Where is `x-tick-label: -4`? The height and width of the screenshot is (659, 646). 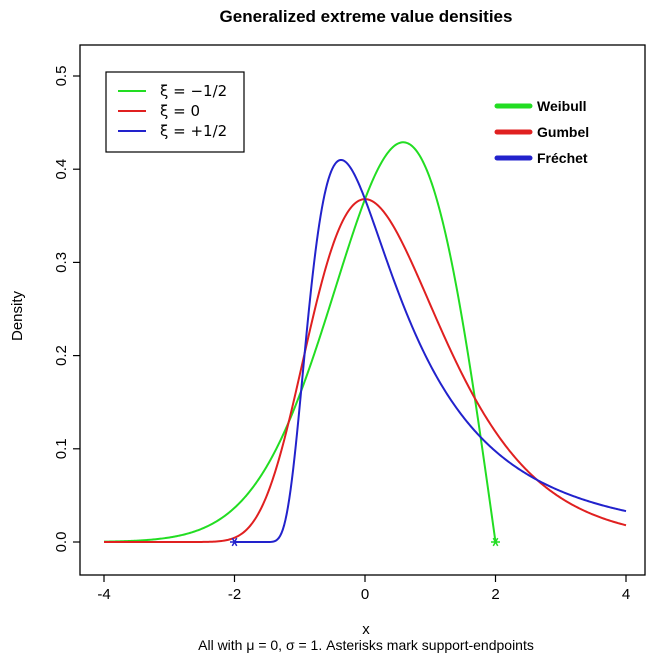
x-tick-label: -4 is located at coordinates (103, 594).